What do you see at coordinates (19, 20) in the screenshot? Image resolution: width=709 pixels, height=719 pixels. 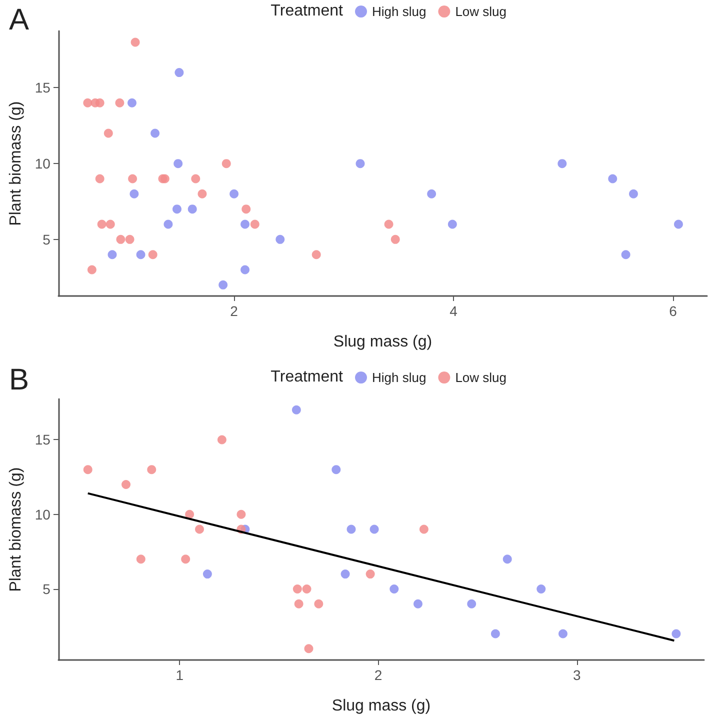 I see `chart-title: A` at bounding box center [19, 20].